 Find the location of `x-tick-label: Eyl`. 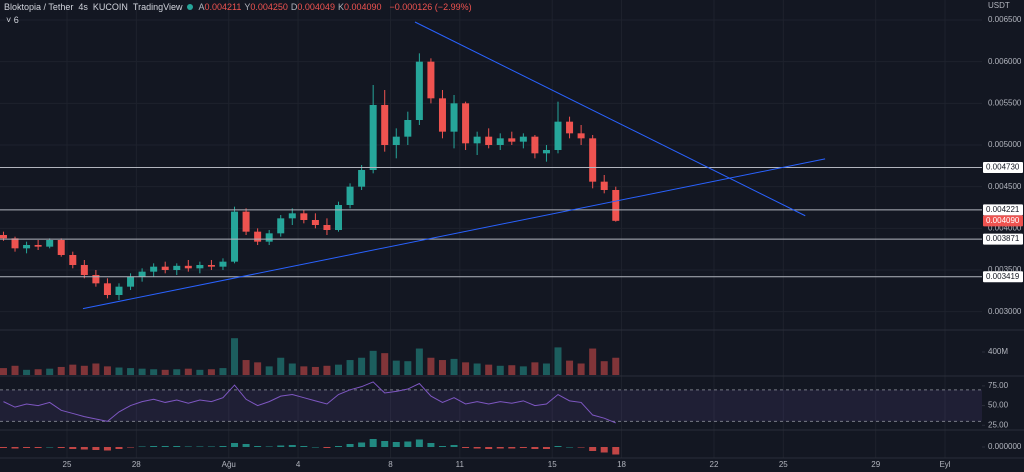

x-tick-label: Eyl is located at coordinates (944, 464).